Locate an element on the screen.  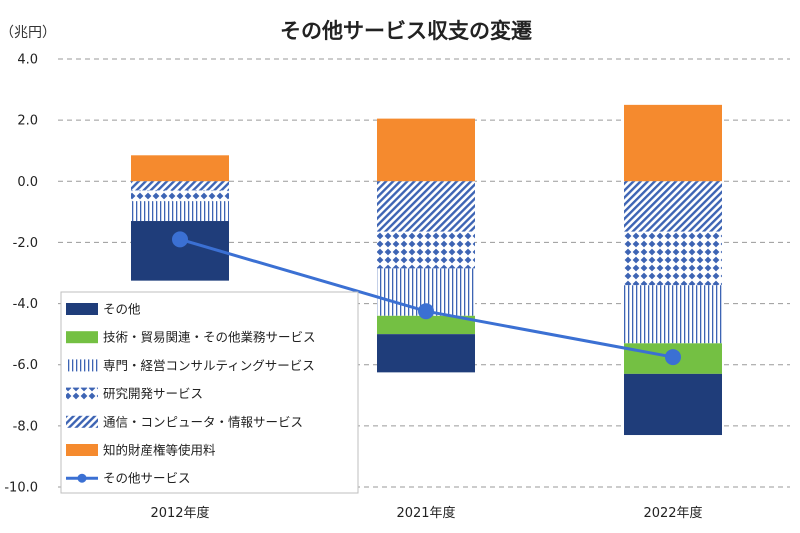
y-tick-label: -4.0 is located at coordinates (25, 304).